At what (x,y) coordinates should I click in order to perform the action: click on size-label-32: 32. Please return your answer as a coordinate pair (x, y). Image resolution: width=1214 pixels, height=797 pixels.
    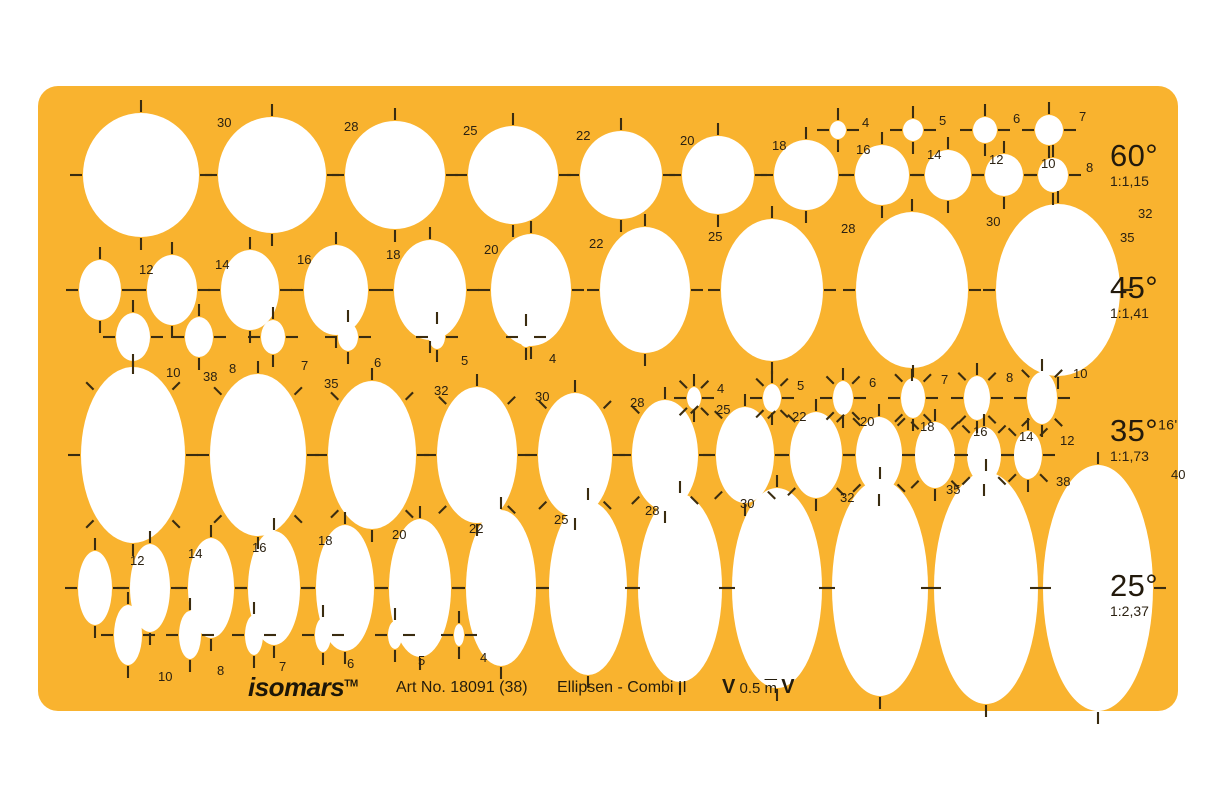
    Looking at the image, I should click on (1145, 213).